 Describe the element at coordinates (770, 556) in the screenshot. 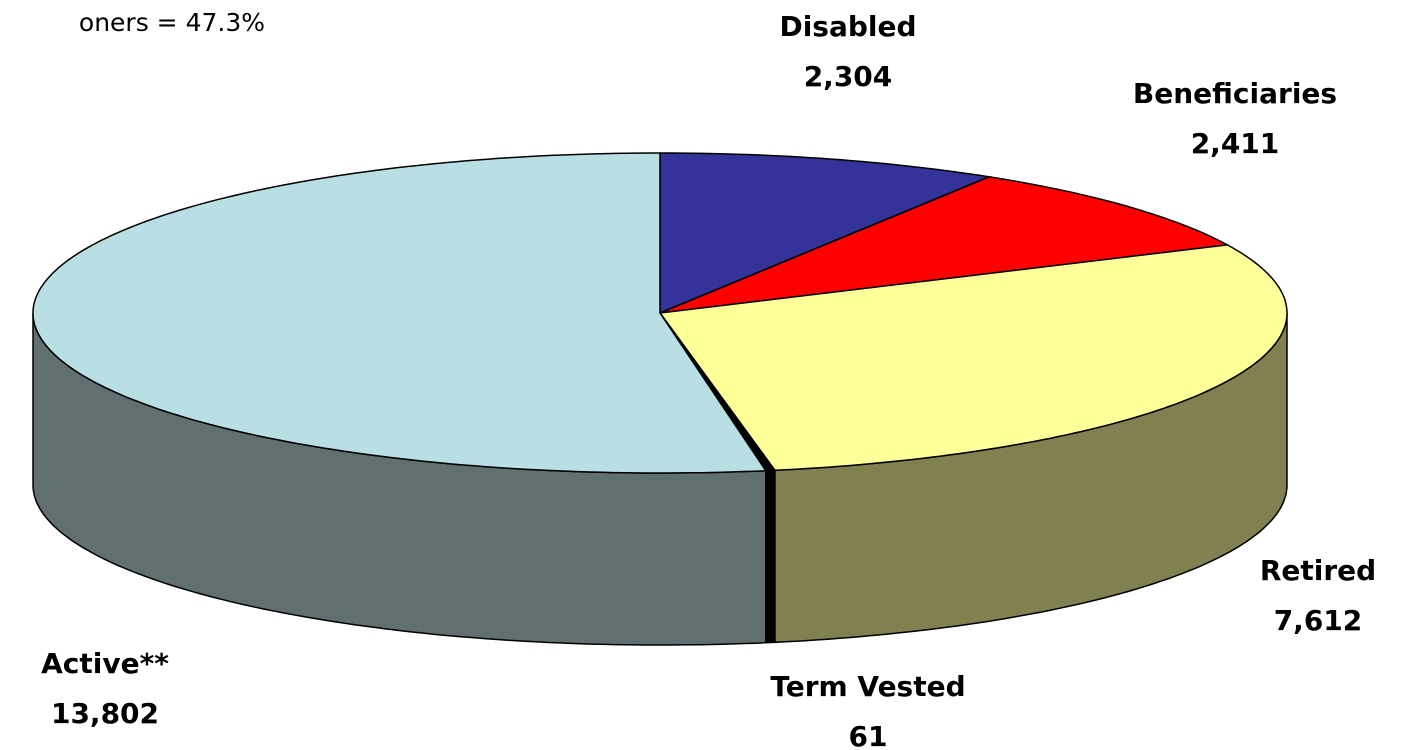

I see `slice-side` at that location.